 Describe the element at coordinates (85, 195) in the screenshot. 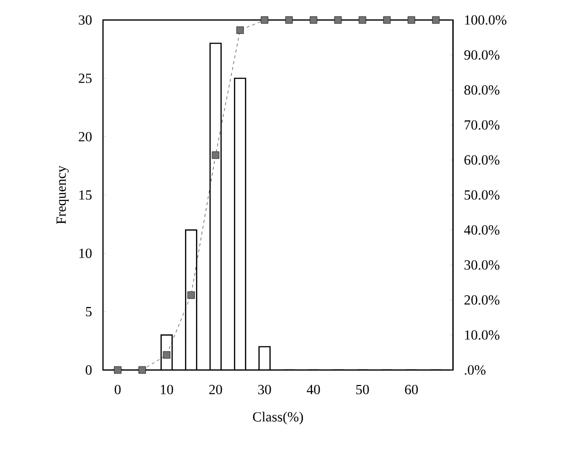

I see `y-tick-label: 15` at that location.